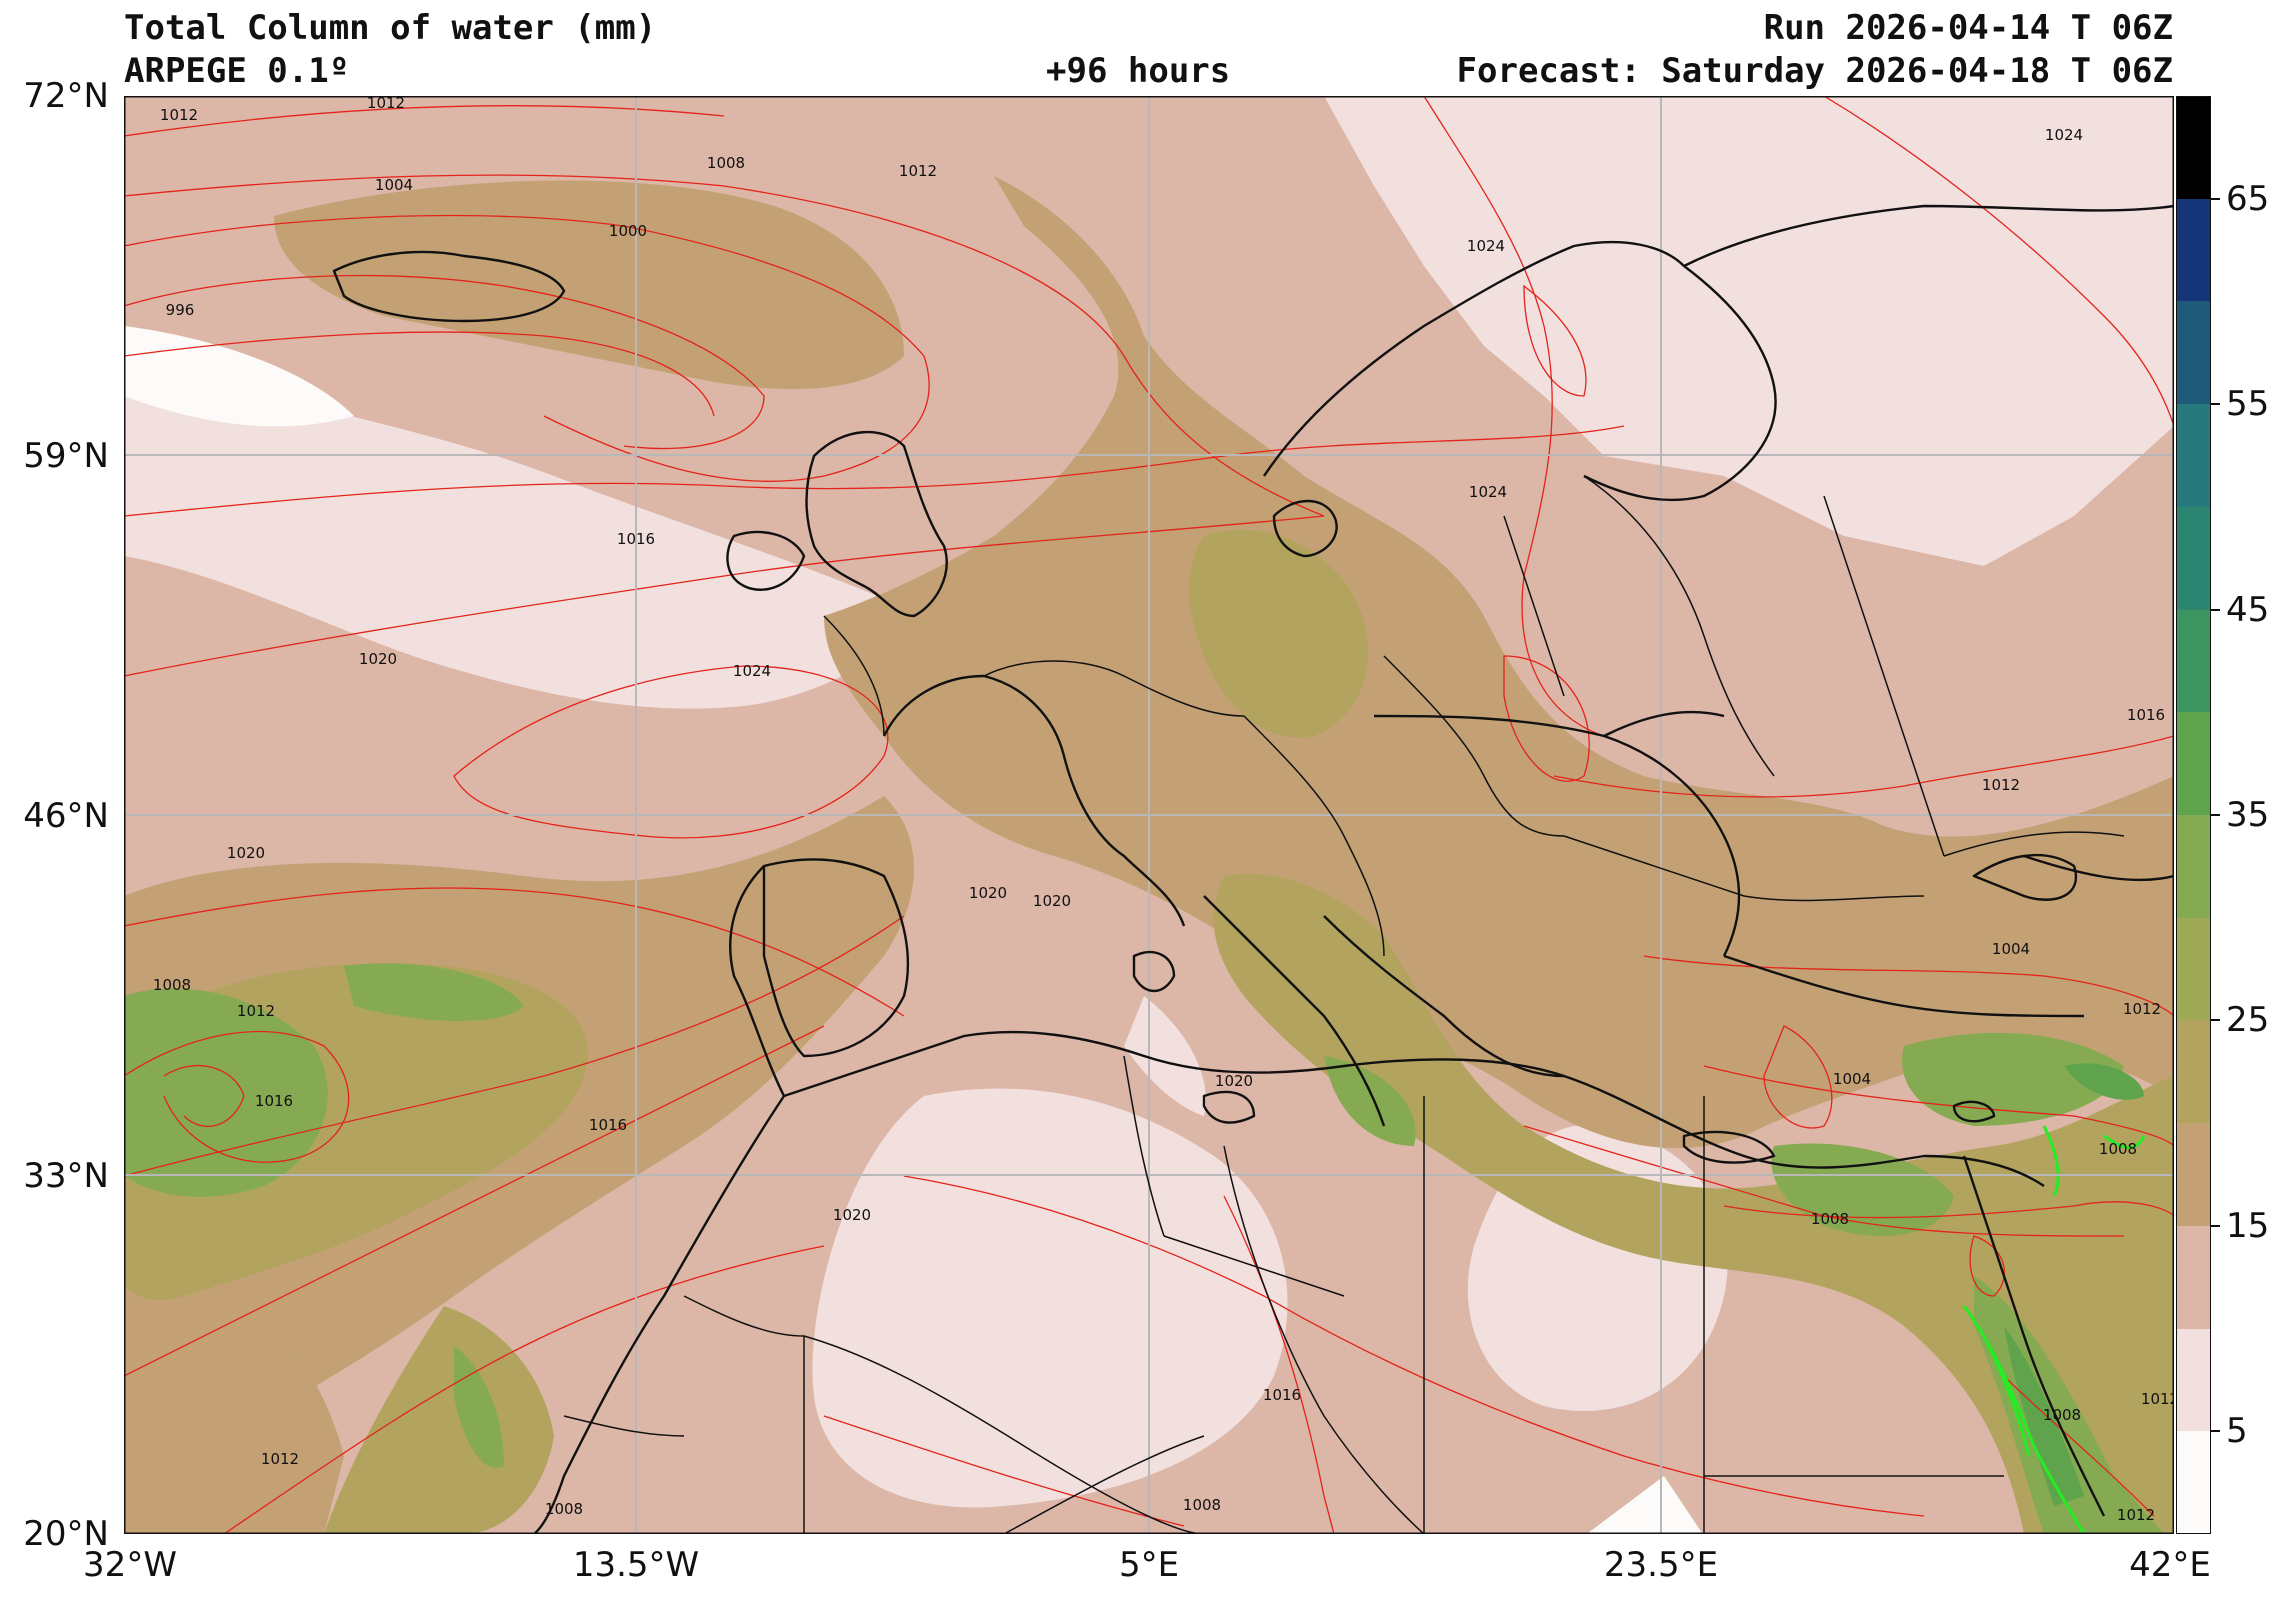 The image size is (2289, 1602). Describe the element at coordinates (2170, 1565) in the screenshot. I see `lon-label-42e: 42°E` at that location.